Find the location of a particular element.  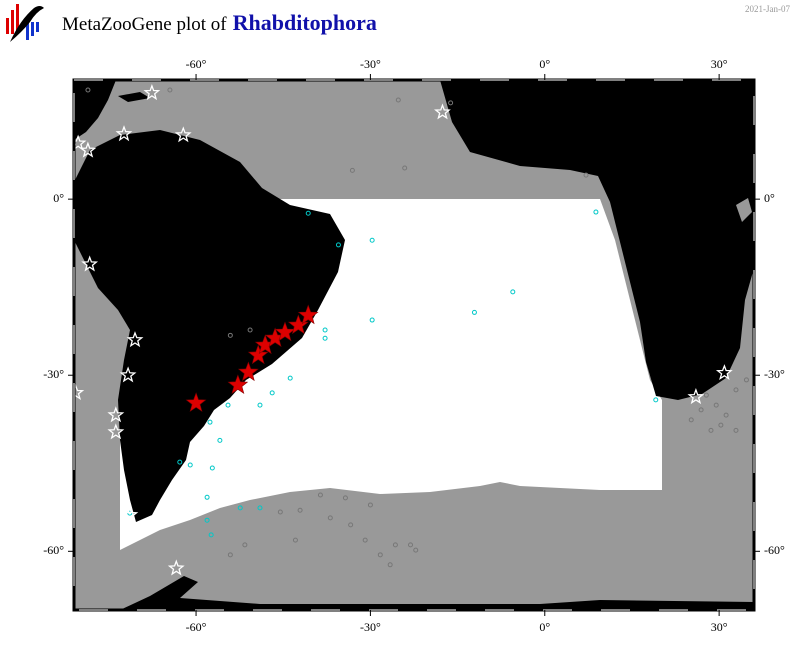

date: 2021-Jan-07 is located at coordinates (767, 9).